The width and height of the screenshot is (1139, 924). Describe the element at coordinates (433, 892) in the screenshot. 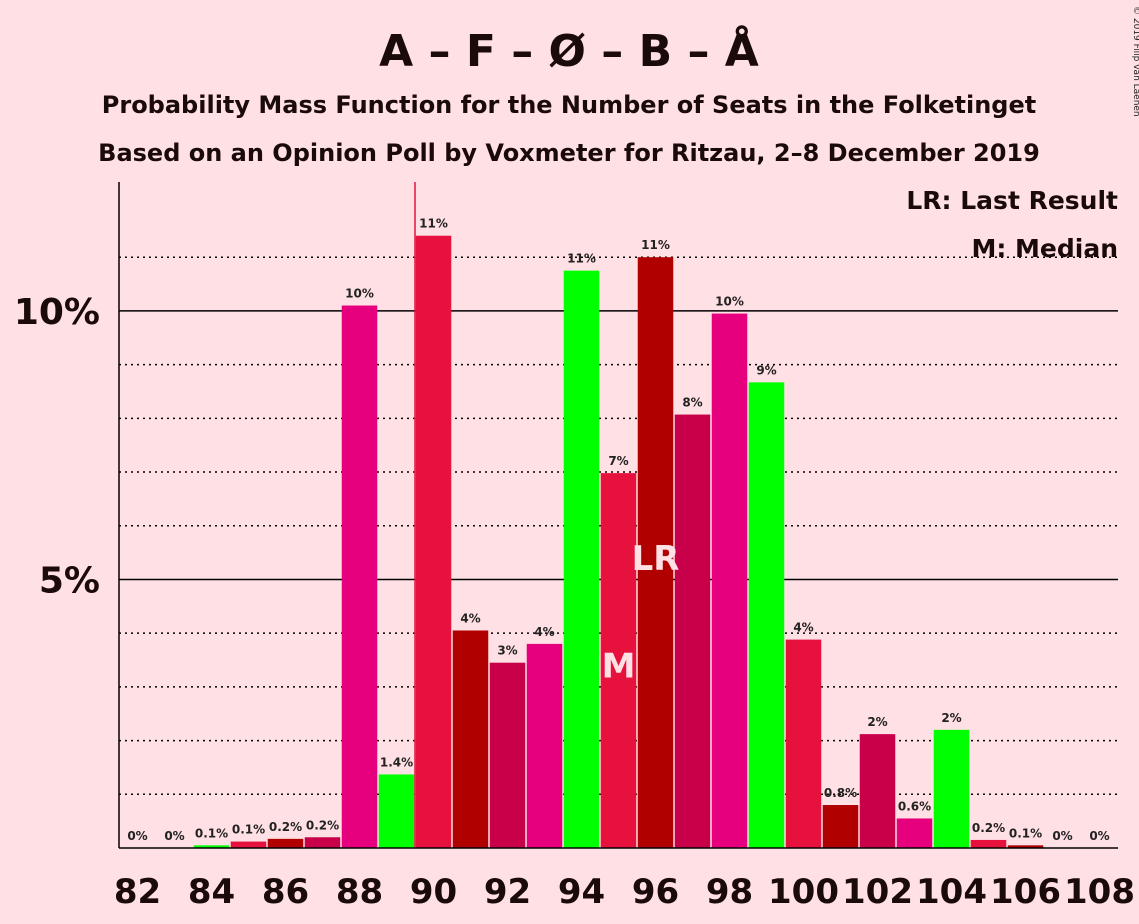

I see `x-tick-label: 90` at that location.